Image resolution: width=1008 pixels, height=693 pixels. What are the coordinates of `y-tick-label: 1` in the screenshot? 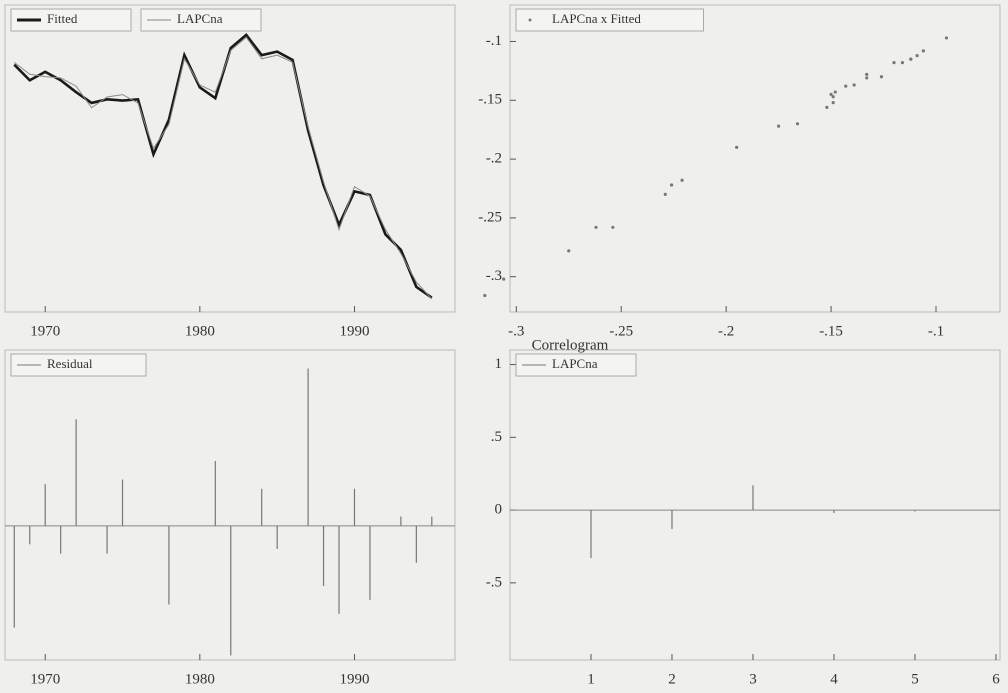 It's located at (499, 364).